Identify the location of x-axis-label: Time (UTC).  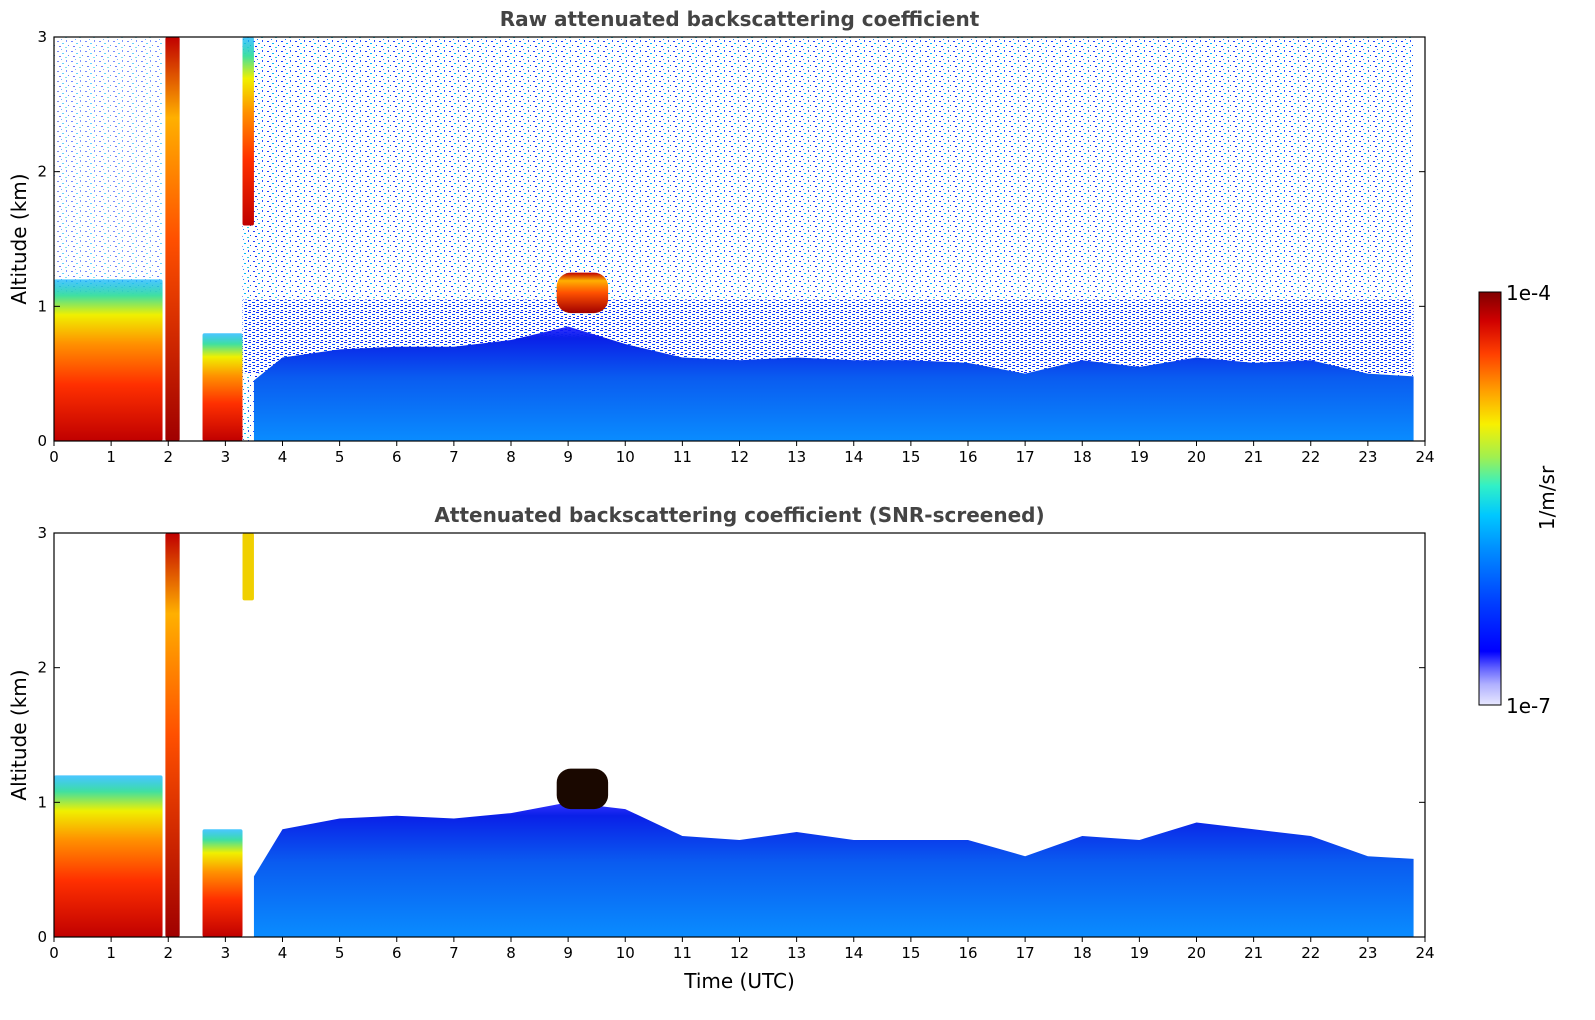
(739, 981).